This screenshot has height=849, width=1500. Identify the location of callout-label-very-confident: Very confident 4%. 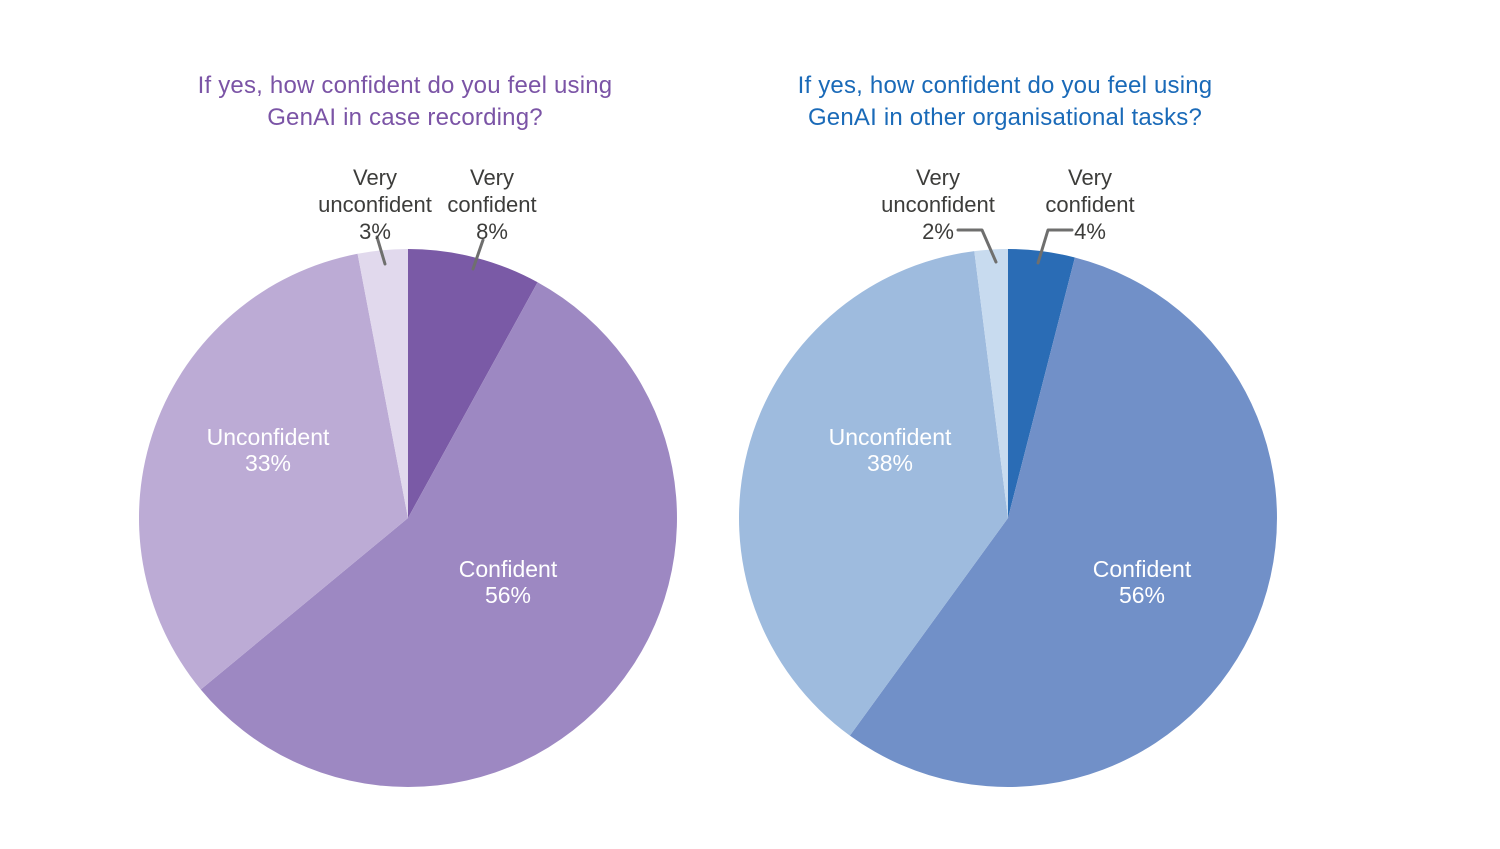
(1089, 204).